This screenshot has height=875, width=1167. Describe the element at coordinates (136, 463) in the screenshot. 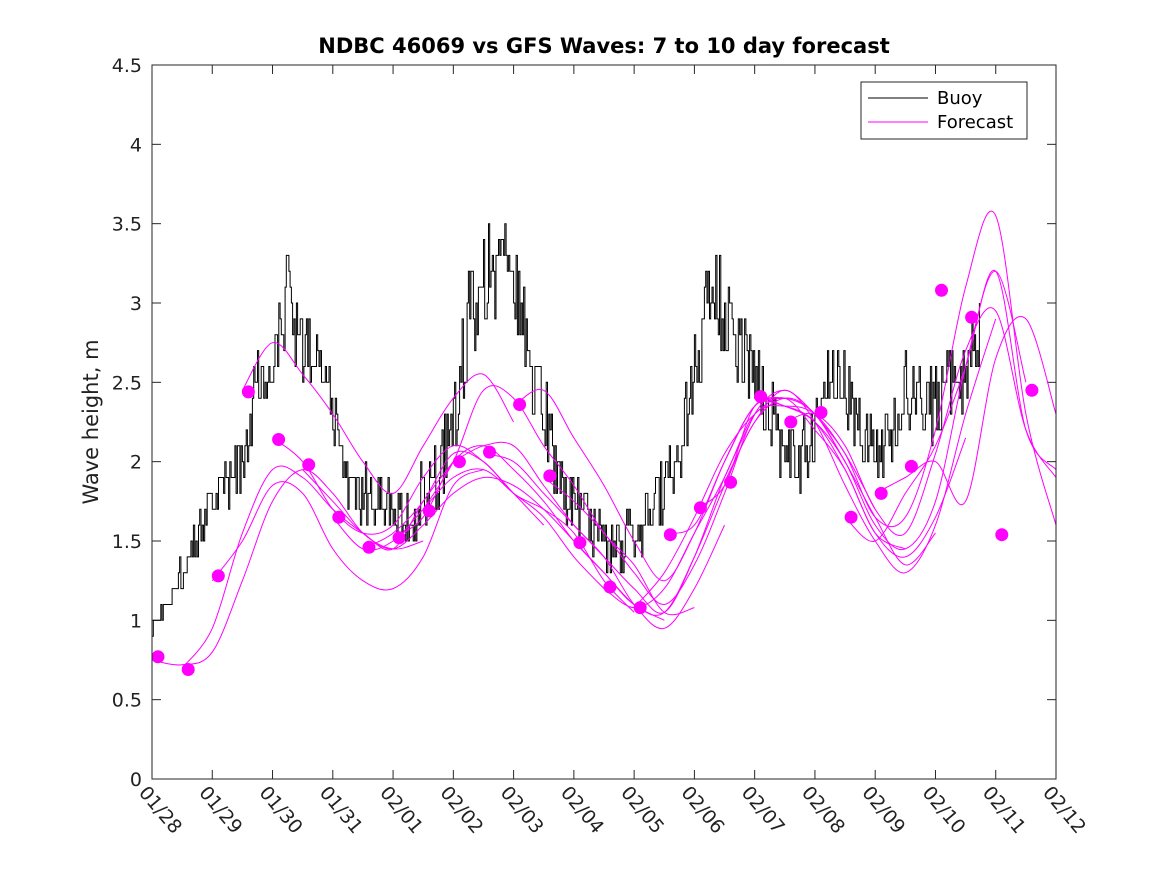

I see `y-tick-label: 2` at that location.